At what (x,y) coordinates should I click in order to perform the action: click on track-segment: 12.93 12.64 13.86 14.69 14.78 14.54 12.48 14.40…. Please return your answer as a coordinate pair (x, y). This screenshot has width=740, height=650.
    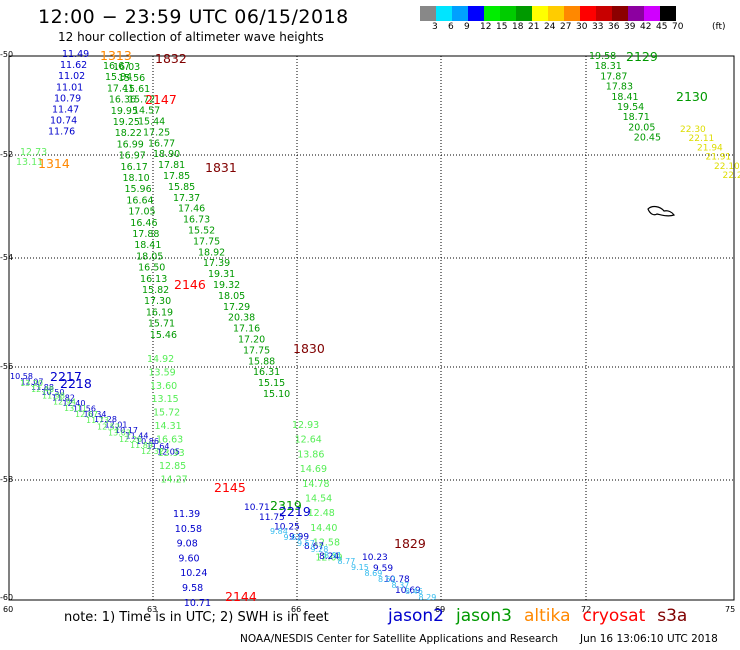
    Looking at the image, I should click on (317, 491).